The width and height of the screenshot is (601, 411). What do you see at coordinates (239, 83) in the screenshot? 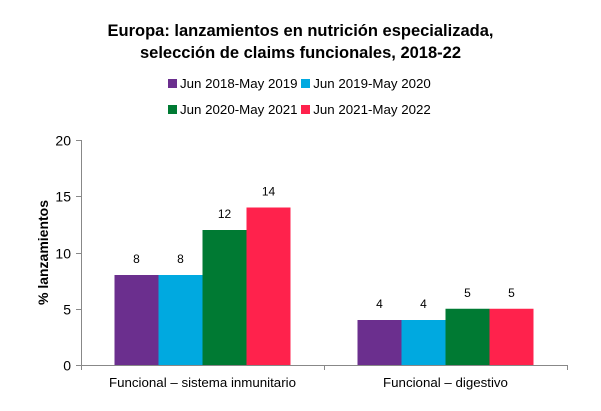
I see `legend-label-series-1: Jun 2018-May 2019` at bounding box center [239, 83].